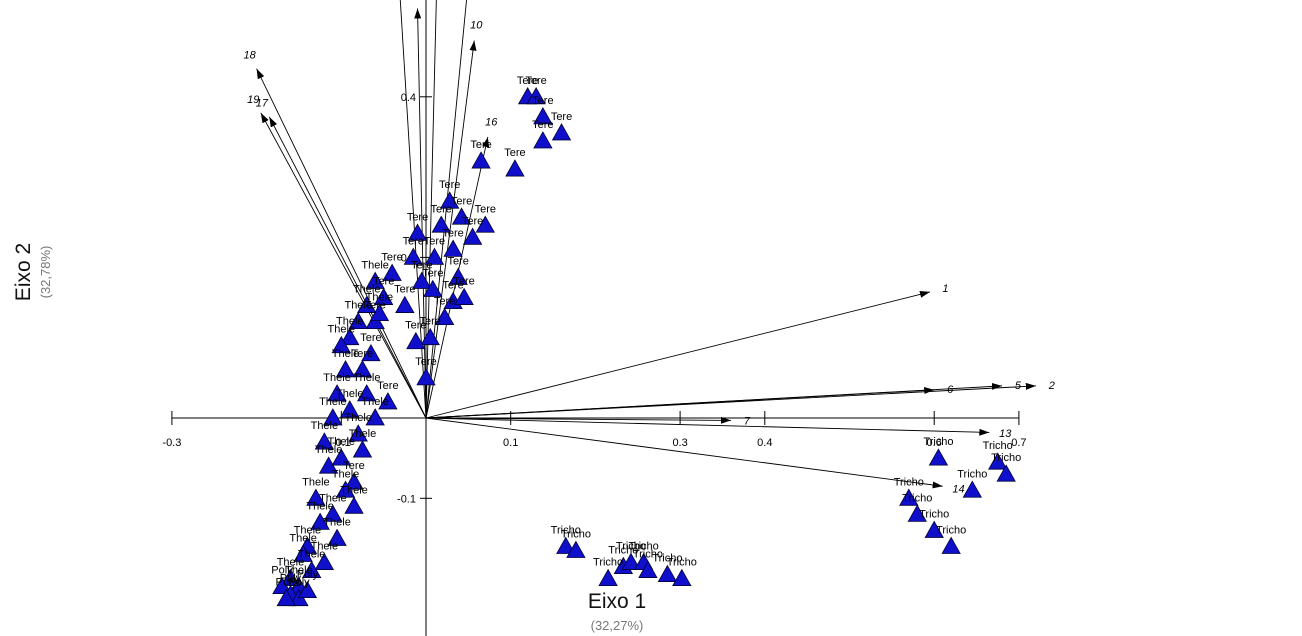 This screenshot has width=1302, height=636. Describe the element at coordinates (1051, 386) in the screenshot. I see `vector-label-2: 2` at that location.